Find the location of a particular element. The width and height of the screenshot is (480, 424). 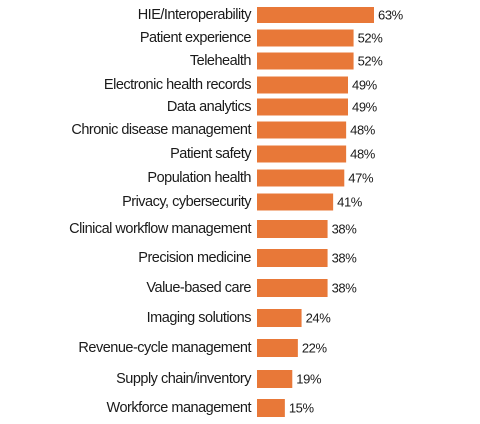

category-label: Revenue-cycle management is located at coordinates (164, 348).